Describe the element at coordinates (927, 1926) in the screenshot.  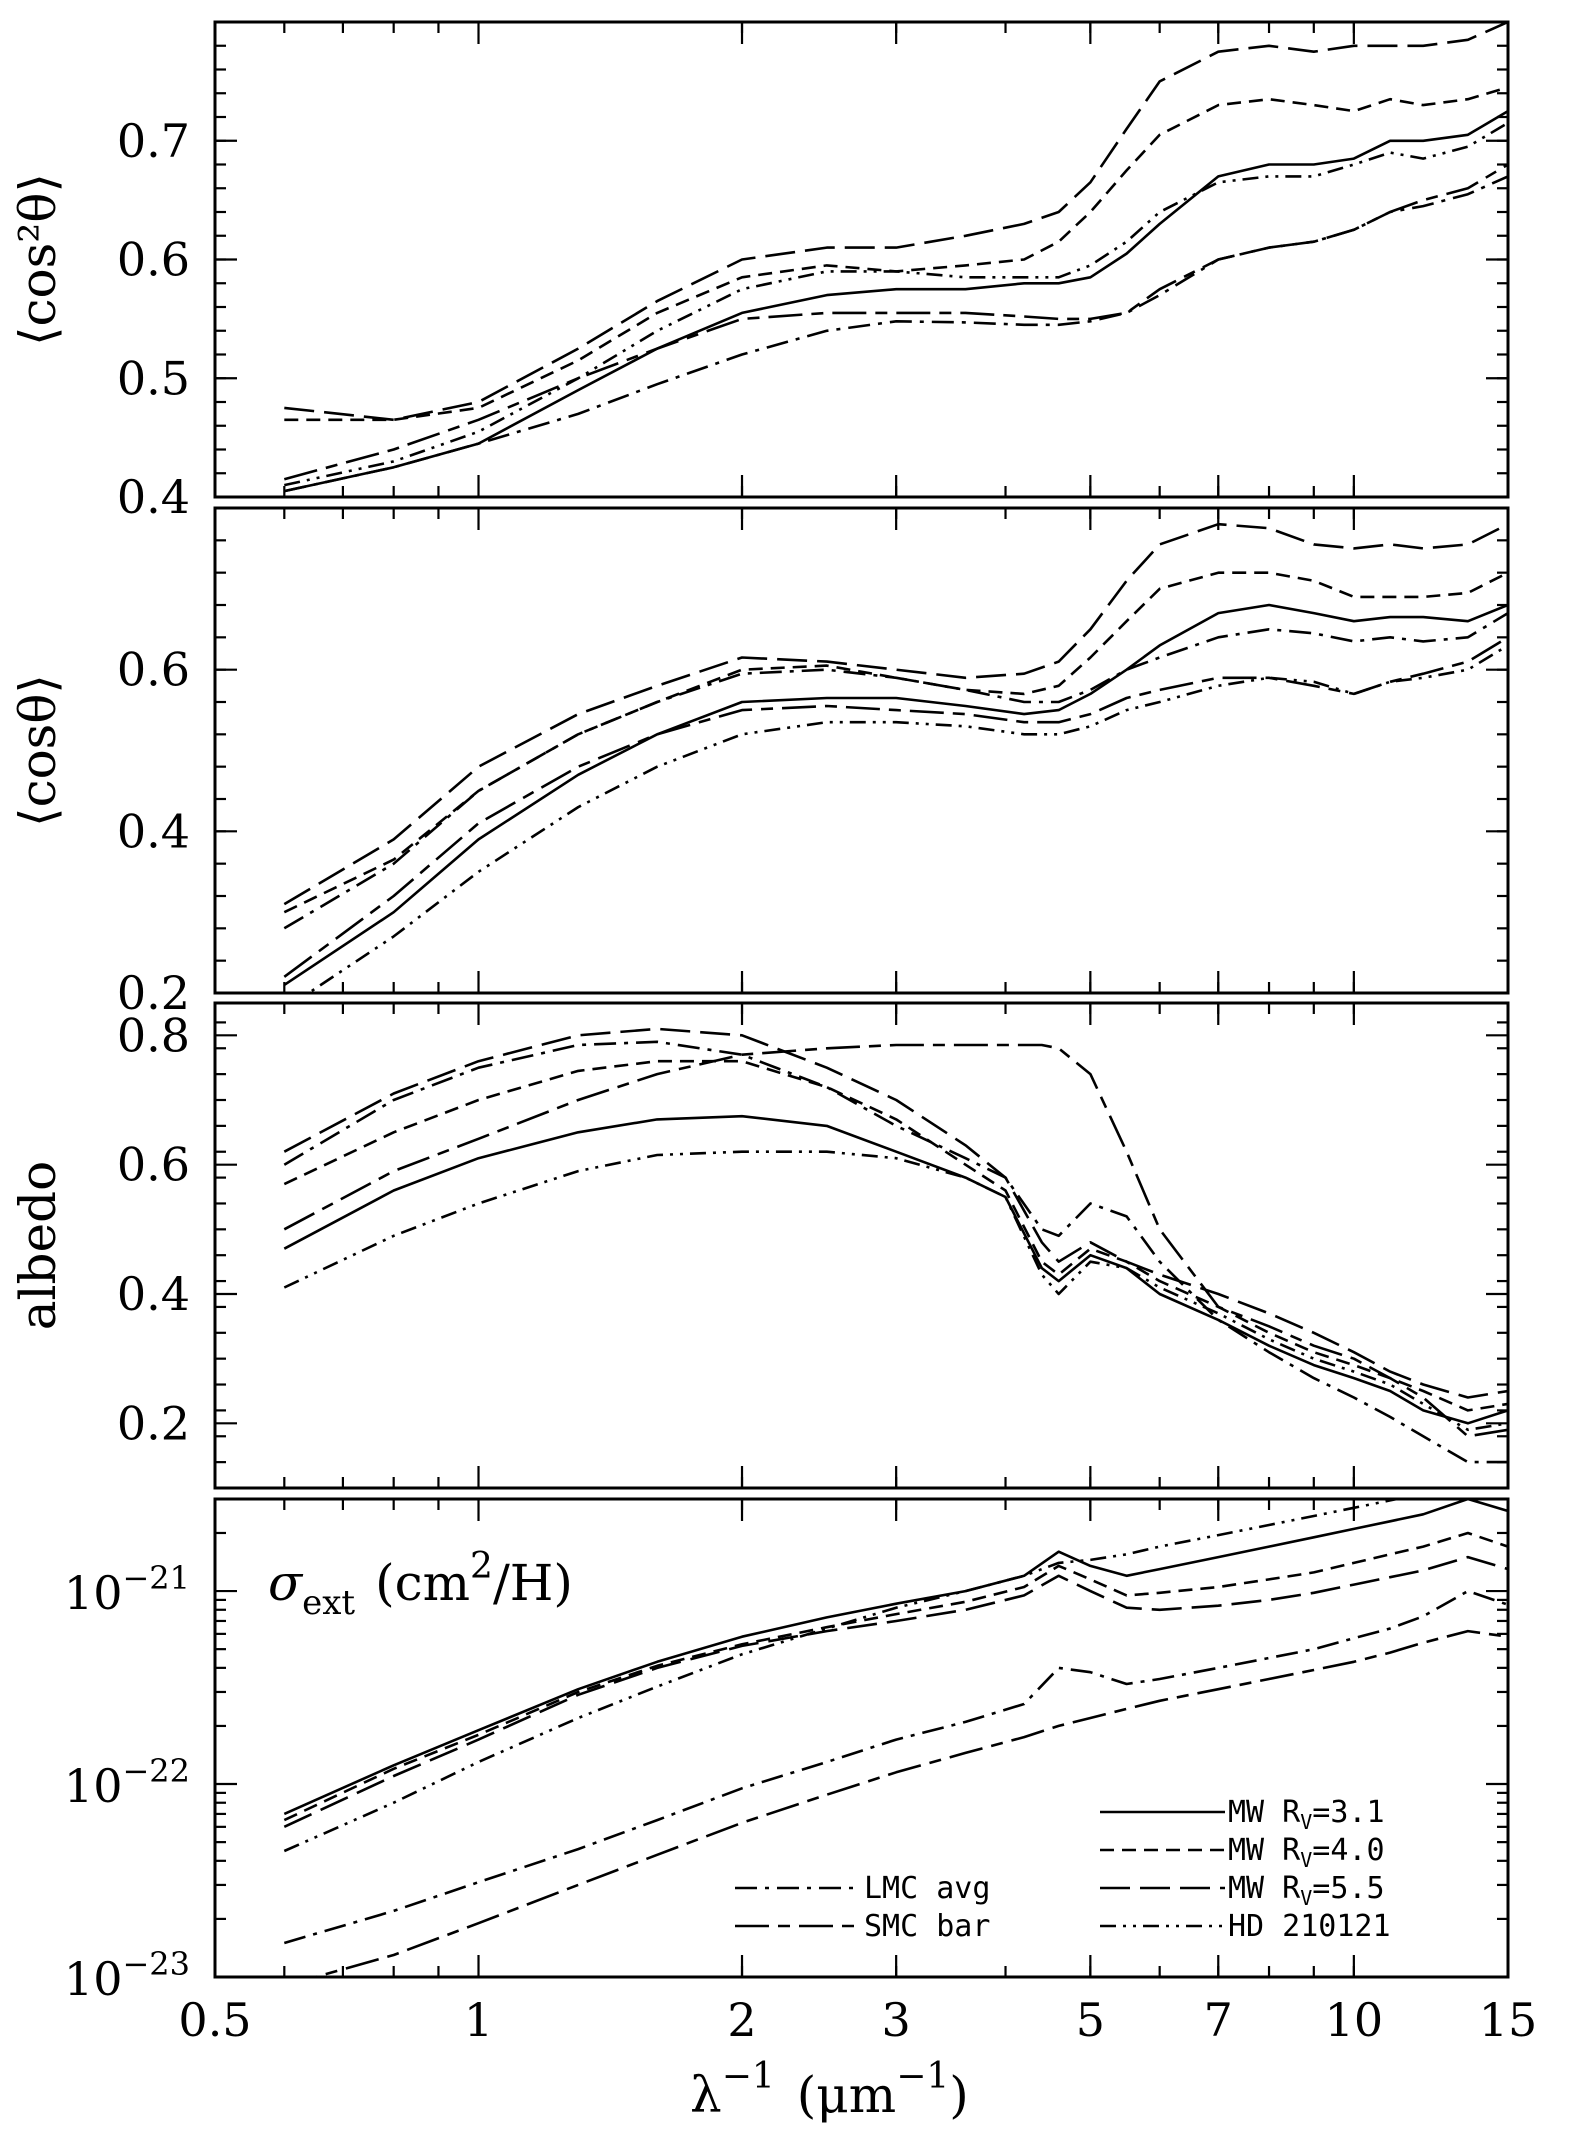
I see `legend-entry: SMC bar` at that location.